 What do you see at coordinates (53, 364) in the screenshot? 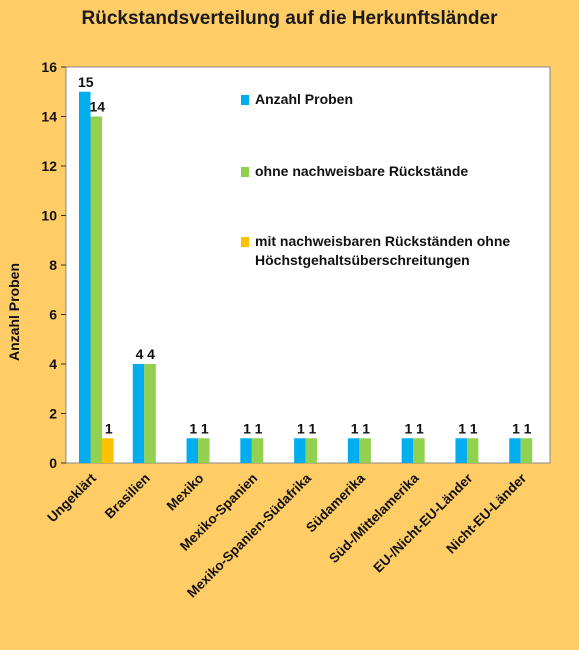
I see `y-tick-label: 4` at bounding box center [53, 364].